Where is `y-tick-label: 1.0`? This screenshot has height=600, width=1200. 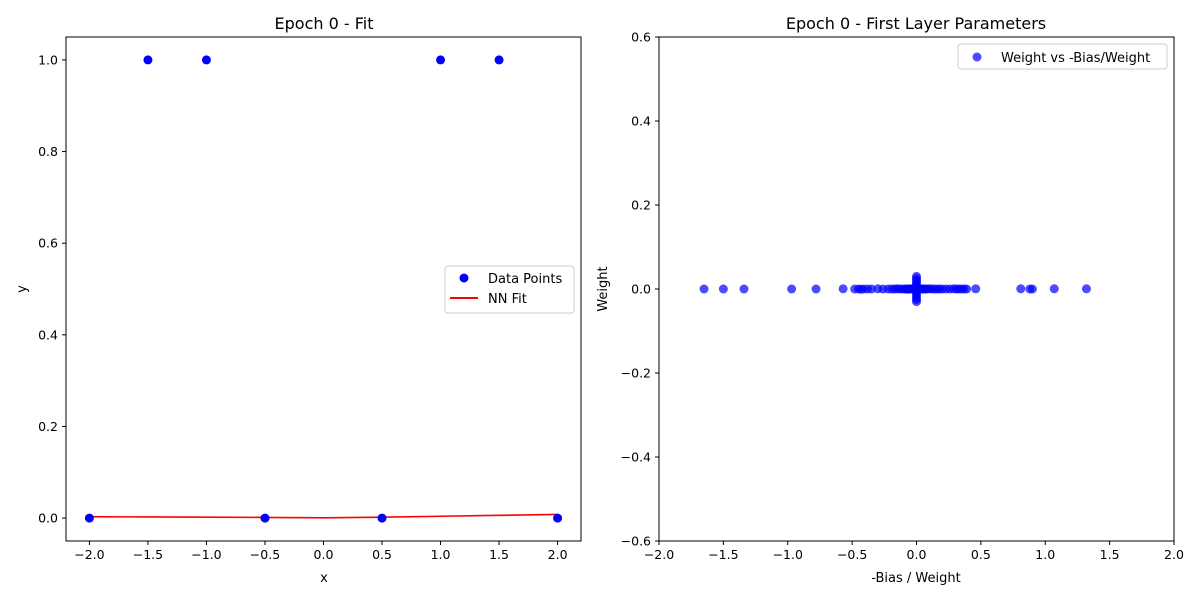 y-tick-label: 1.0 is located at coordinates (48, 59).